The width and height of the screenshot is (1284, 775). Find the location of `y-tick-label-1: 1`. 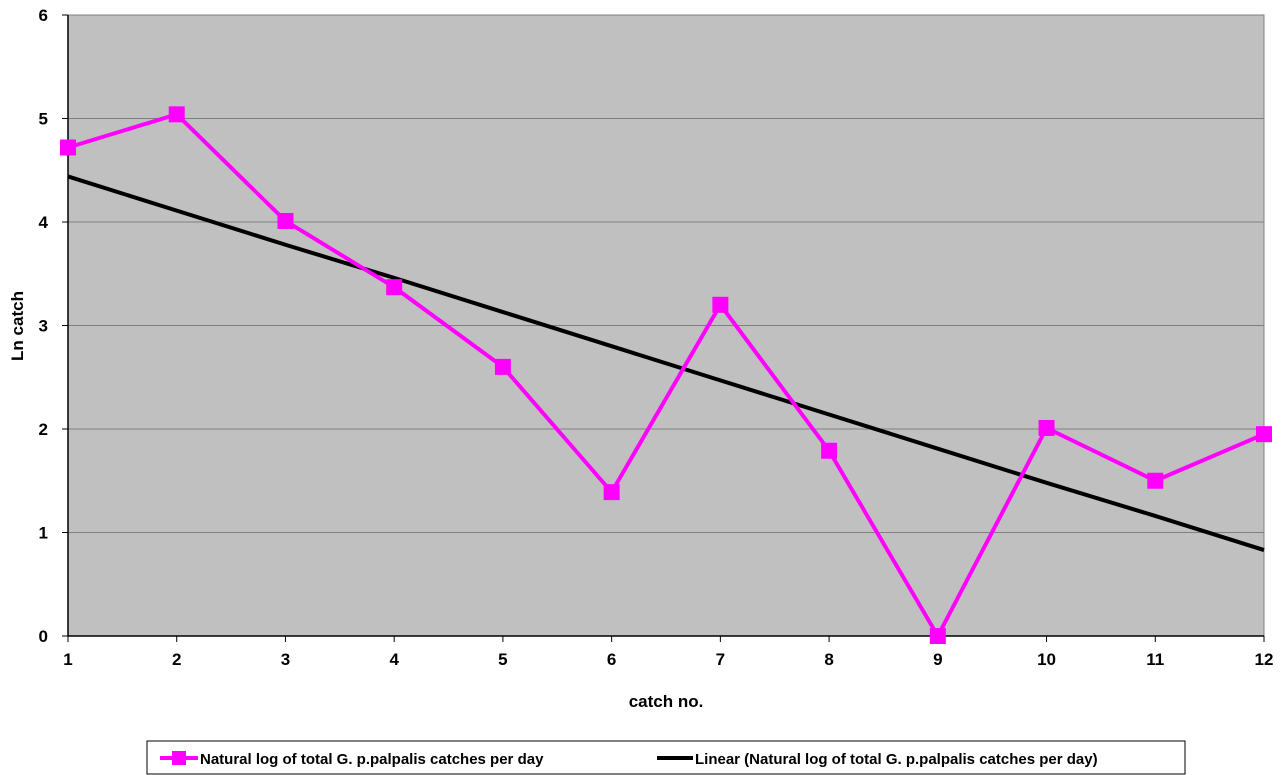

y-tick-label-1: 1 is located at coordinates (43, 533).